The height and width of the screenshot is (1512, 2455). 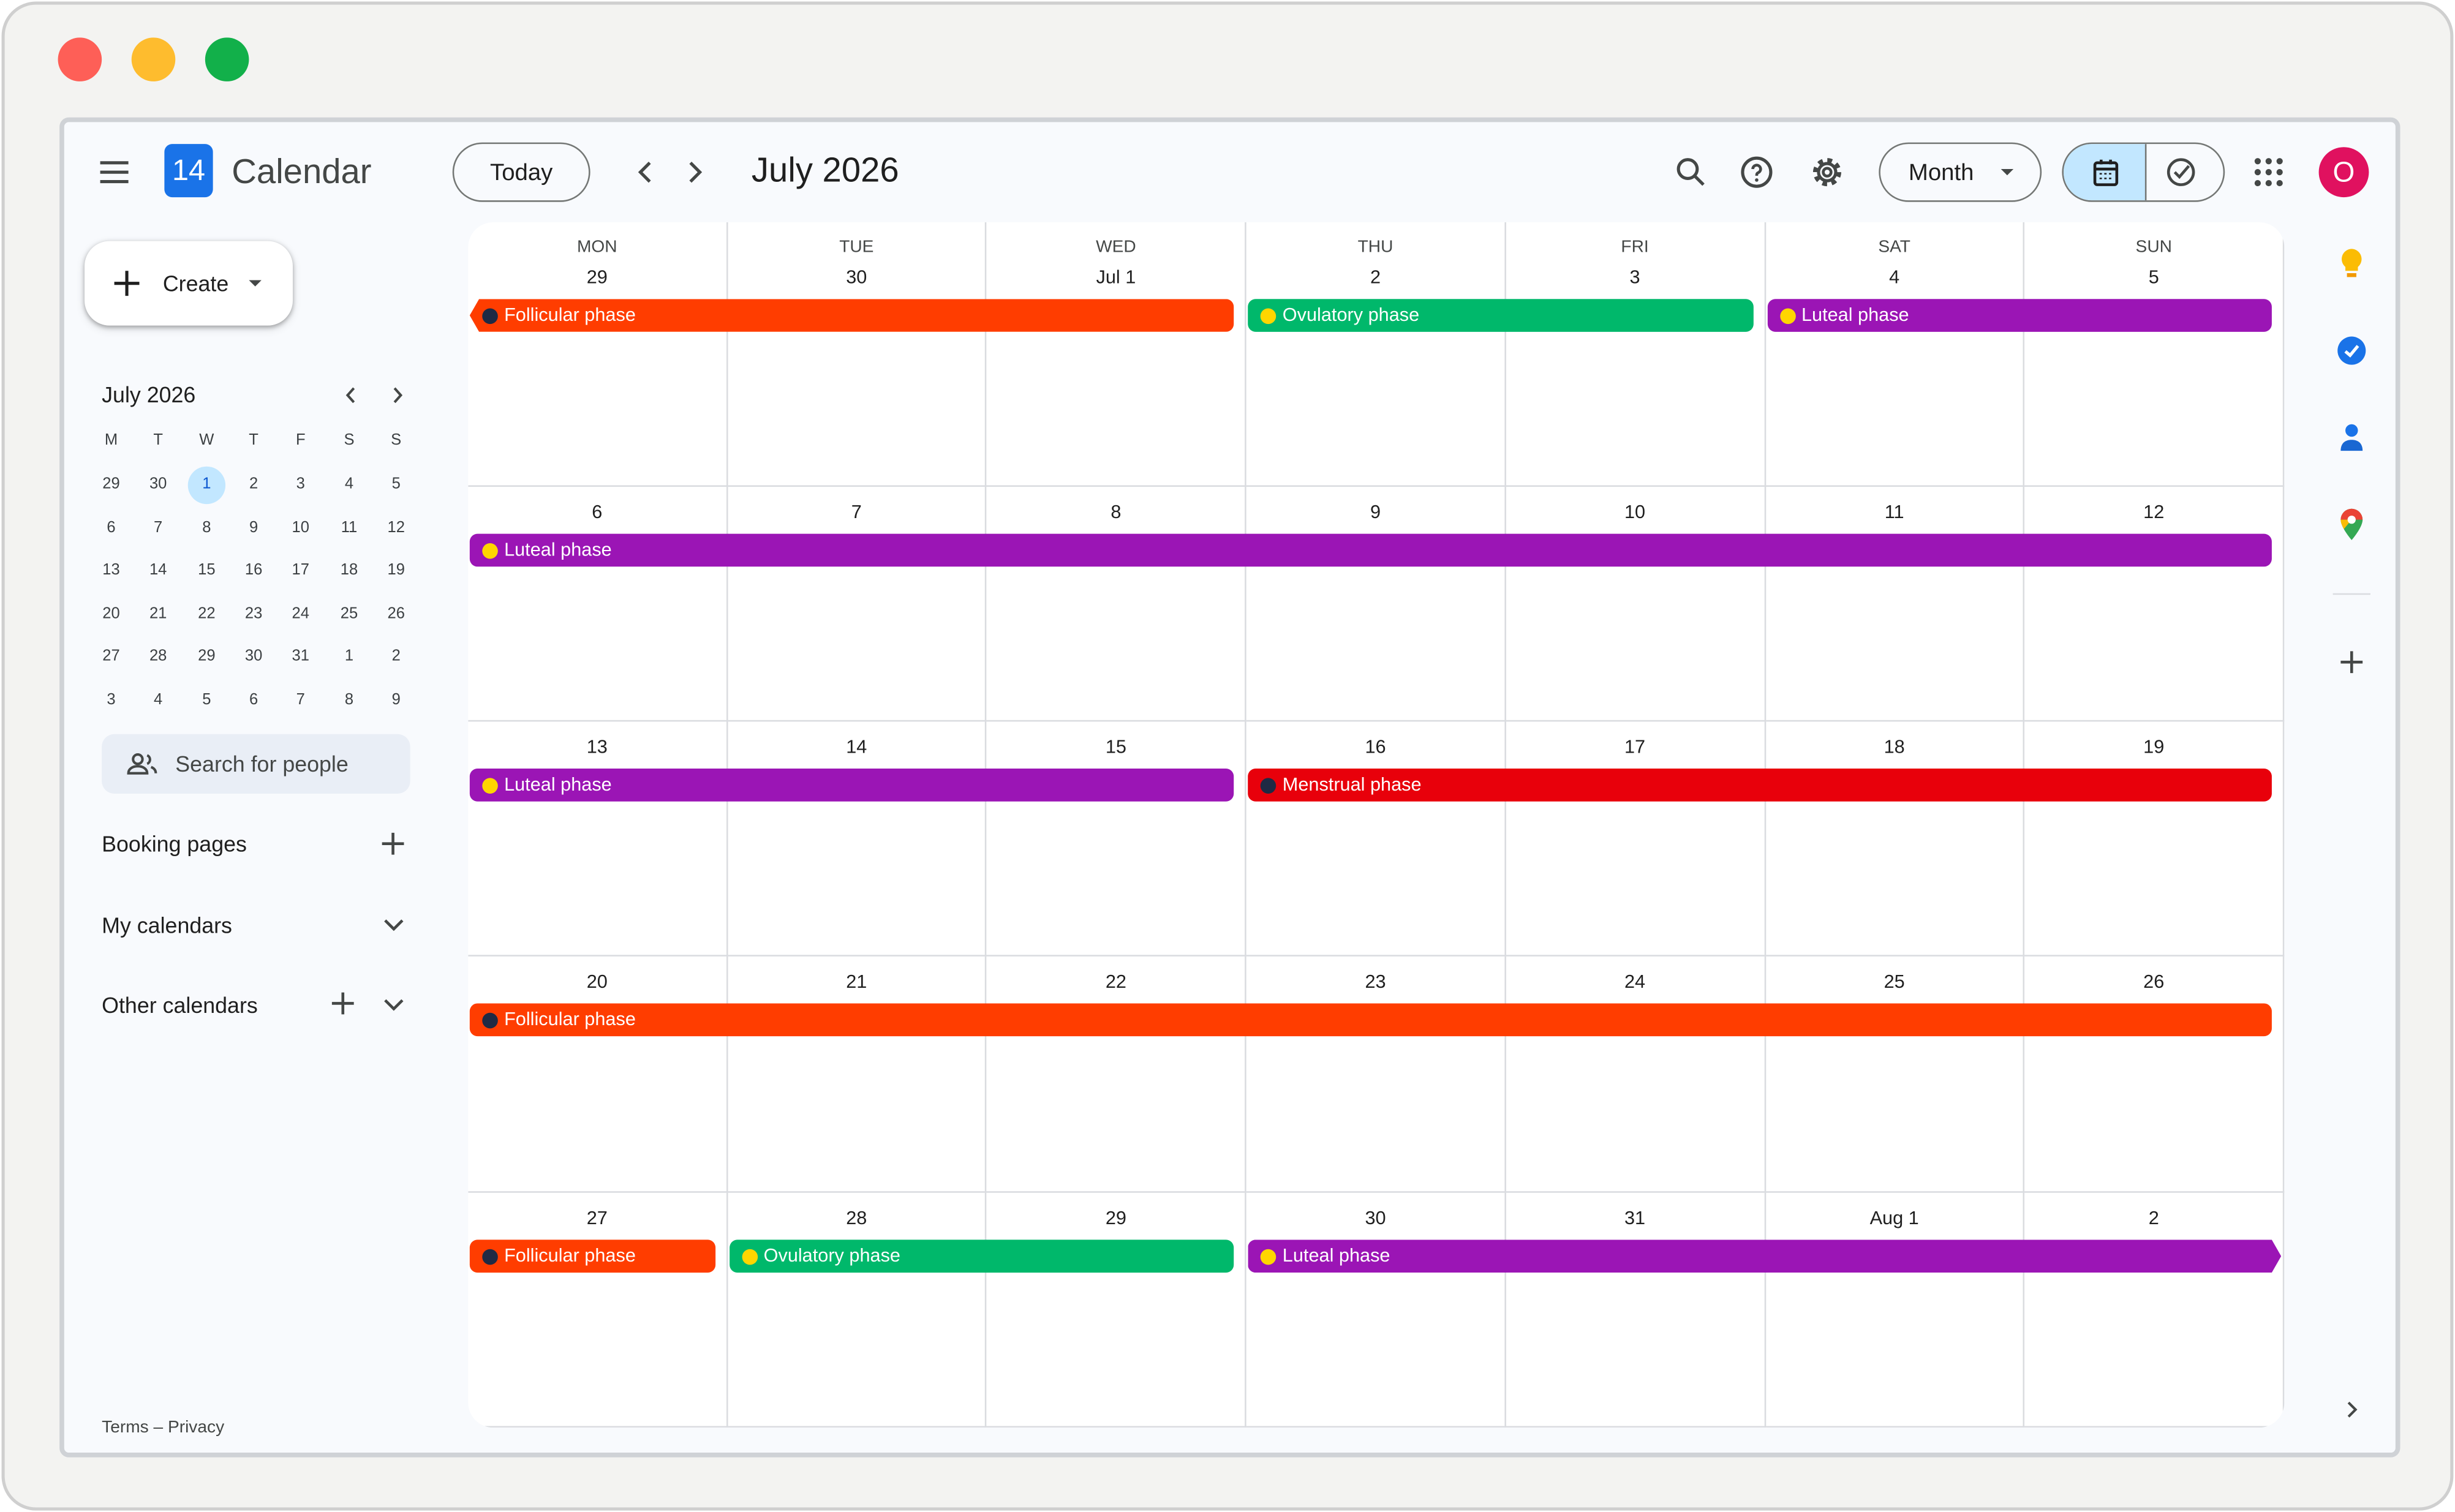 I want to click on next-button, so click(x=695, y=172).